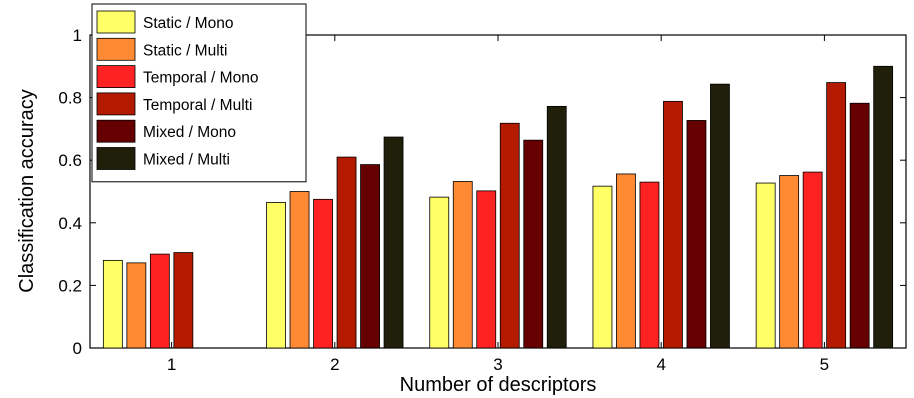 The image size is (914, 398). Describe the element at coordinates (70, 223) in the screenshot. I see `y-tick-label: 0.4` at that location.